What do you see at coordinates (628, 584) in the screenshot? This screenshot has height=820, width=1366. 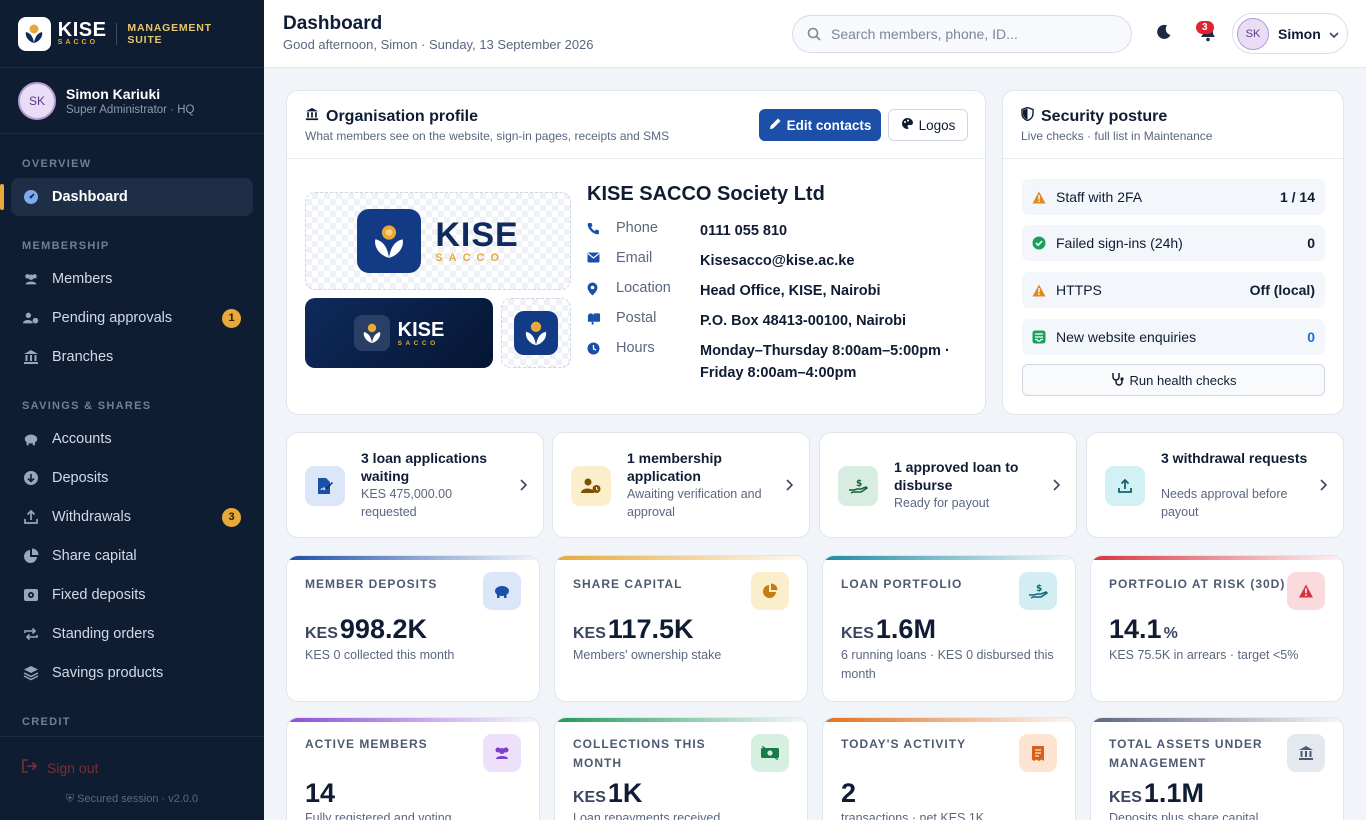 I see `kpi-label: SHARE CAPITAL` at bounding box center [628, 584].